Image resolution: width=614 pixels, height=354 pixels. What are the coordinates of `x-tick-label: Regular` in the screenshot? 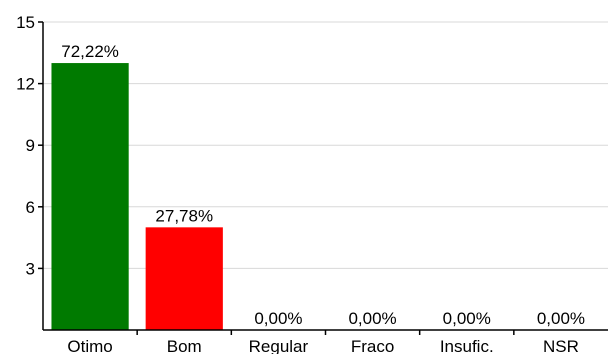 It's located at (279, 345).